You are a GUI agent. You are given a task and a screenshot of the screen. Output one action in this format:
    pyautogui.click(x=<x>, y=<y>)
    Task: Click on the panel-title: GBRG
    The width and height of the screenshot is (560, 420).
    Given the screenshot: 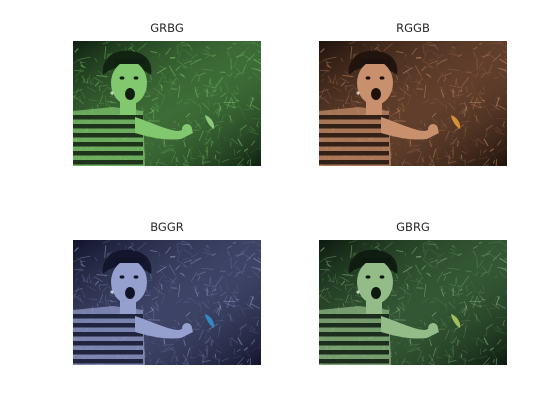 What is the action you would take?
    pyautogui.click(x=413, y=227)
    